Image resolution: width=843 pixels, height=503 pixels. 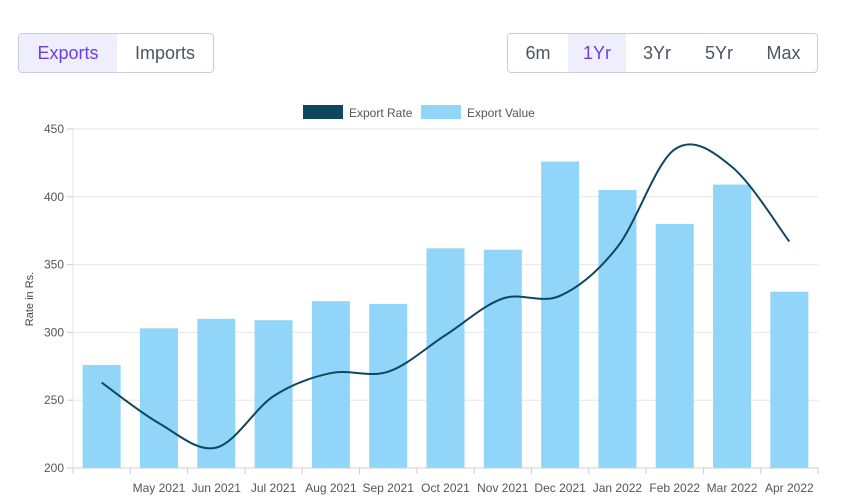 What do you see at coordinates (732, 488) in the screenshot?
I see `x-tick-label: Mar 2022` at bounding box center [732, 488].